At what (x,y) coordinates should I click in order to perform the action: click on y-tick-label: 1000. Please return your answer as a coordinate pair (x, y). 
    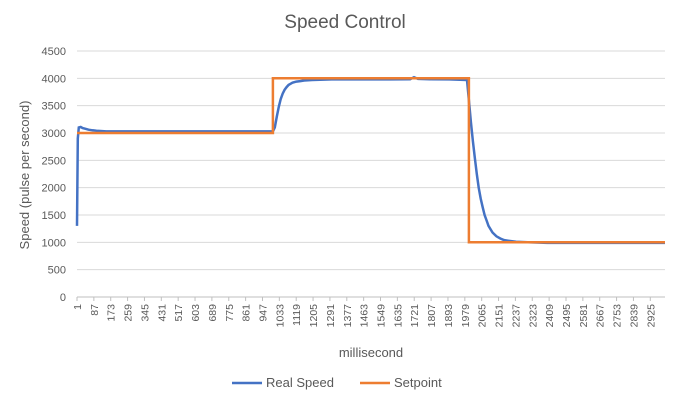
    Looking at the image, I should click on (54, 243).